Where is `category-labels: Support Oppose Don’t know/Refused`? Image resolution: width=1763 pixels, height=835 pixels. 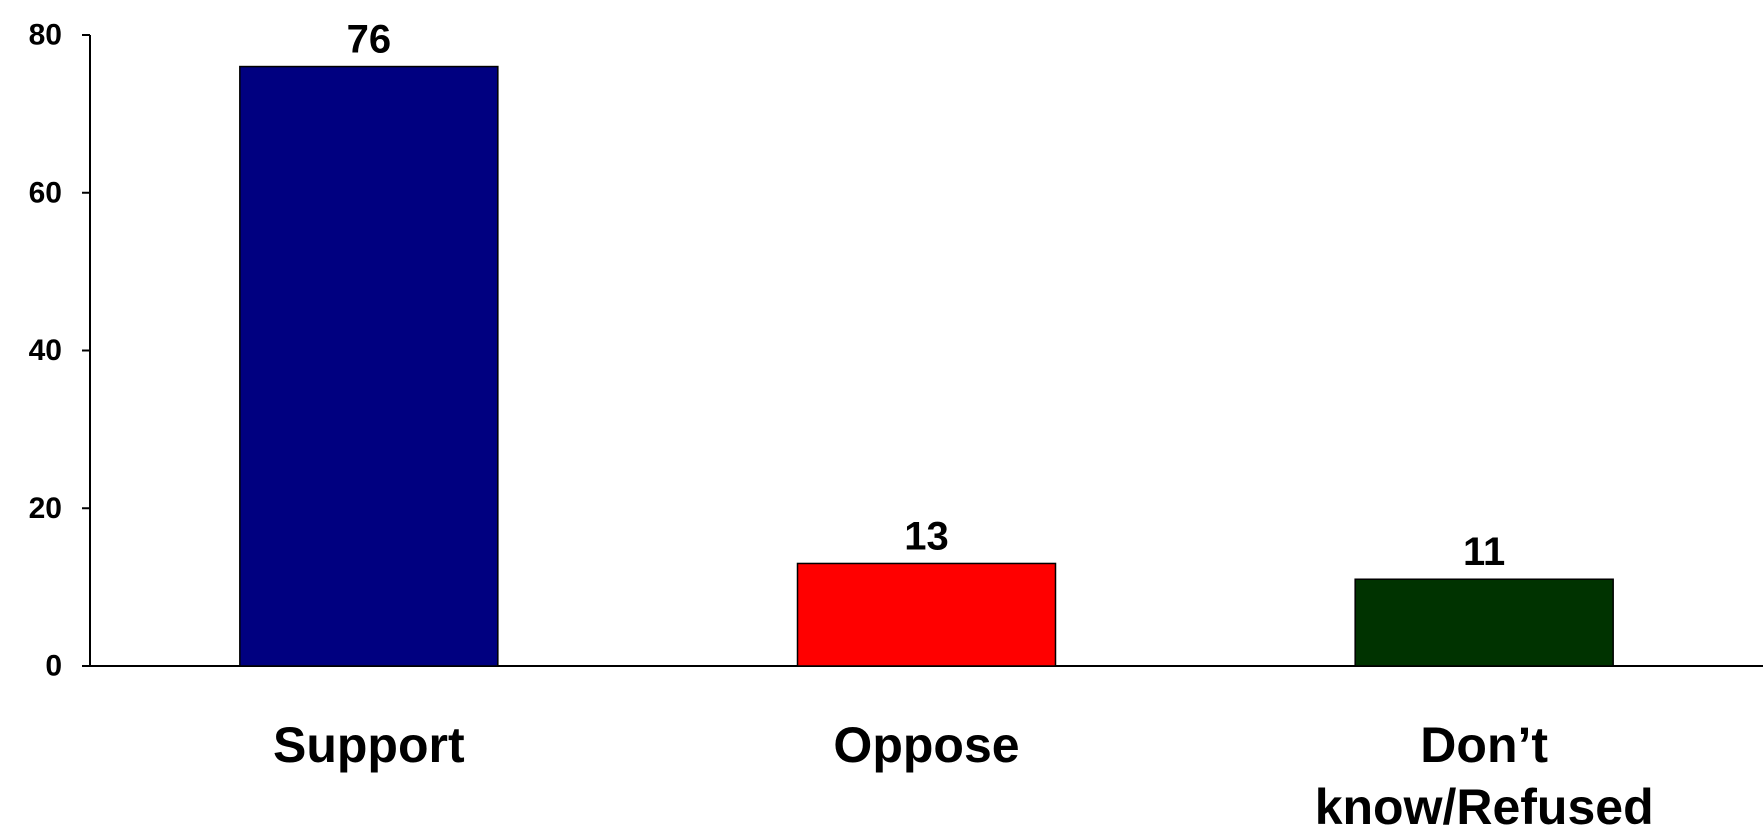
category-labels: Support Oppose Don’t know/Refused is located at coordinates (963, 776).